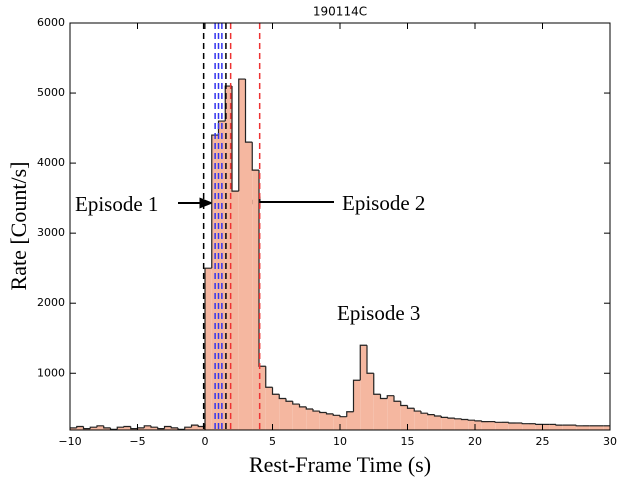  I want to click on y-tick-label: 4000, so click(51, 162).